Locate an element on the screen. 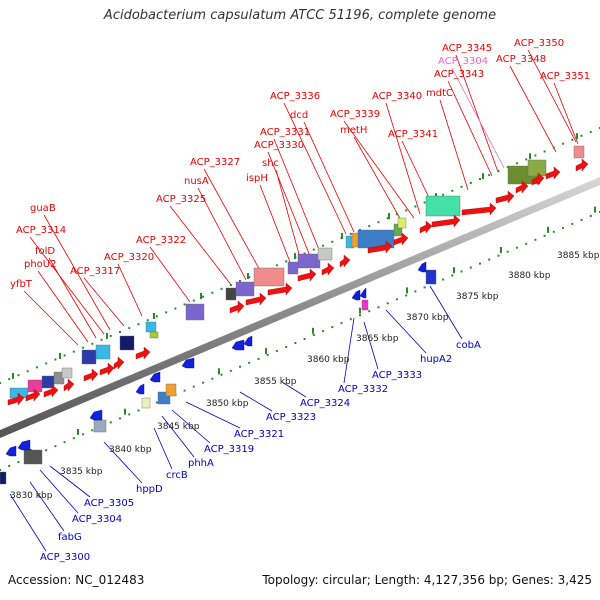 Image resolution: width=600 pixels, height=600 pixels. forward-gene-label: ACP_3317 is located at coordinates (95, 271).